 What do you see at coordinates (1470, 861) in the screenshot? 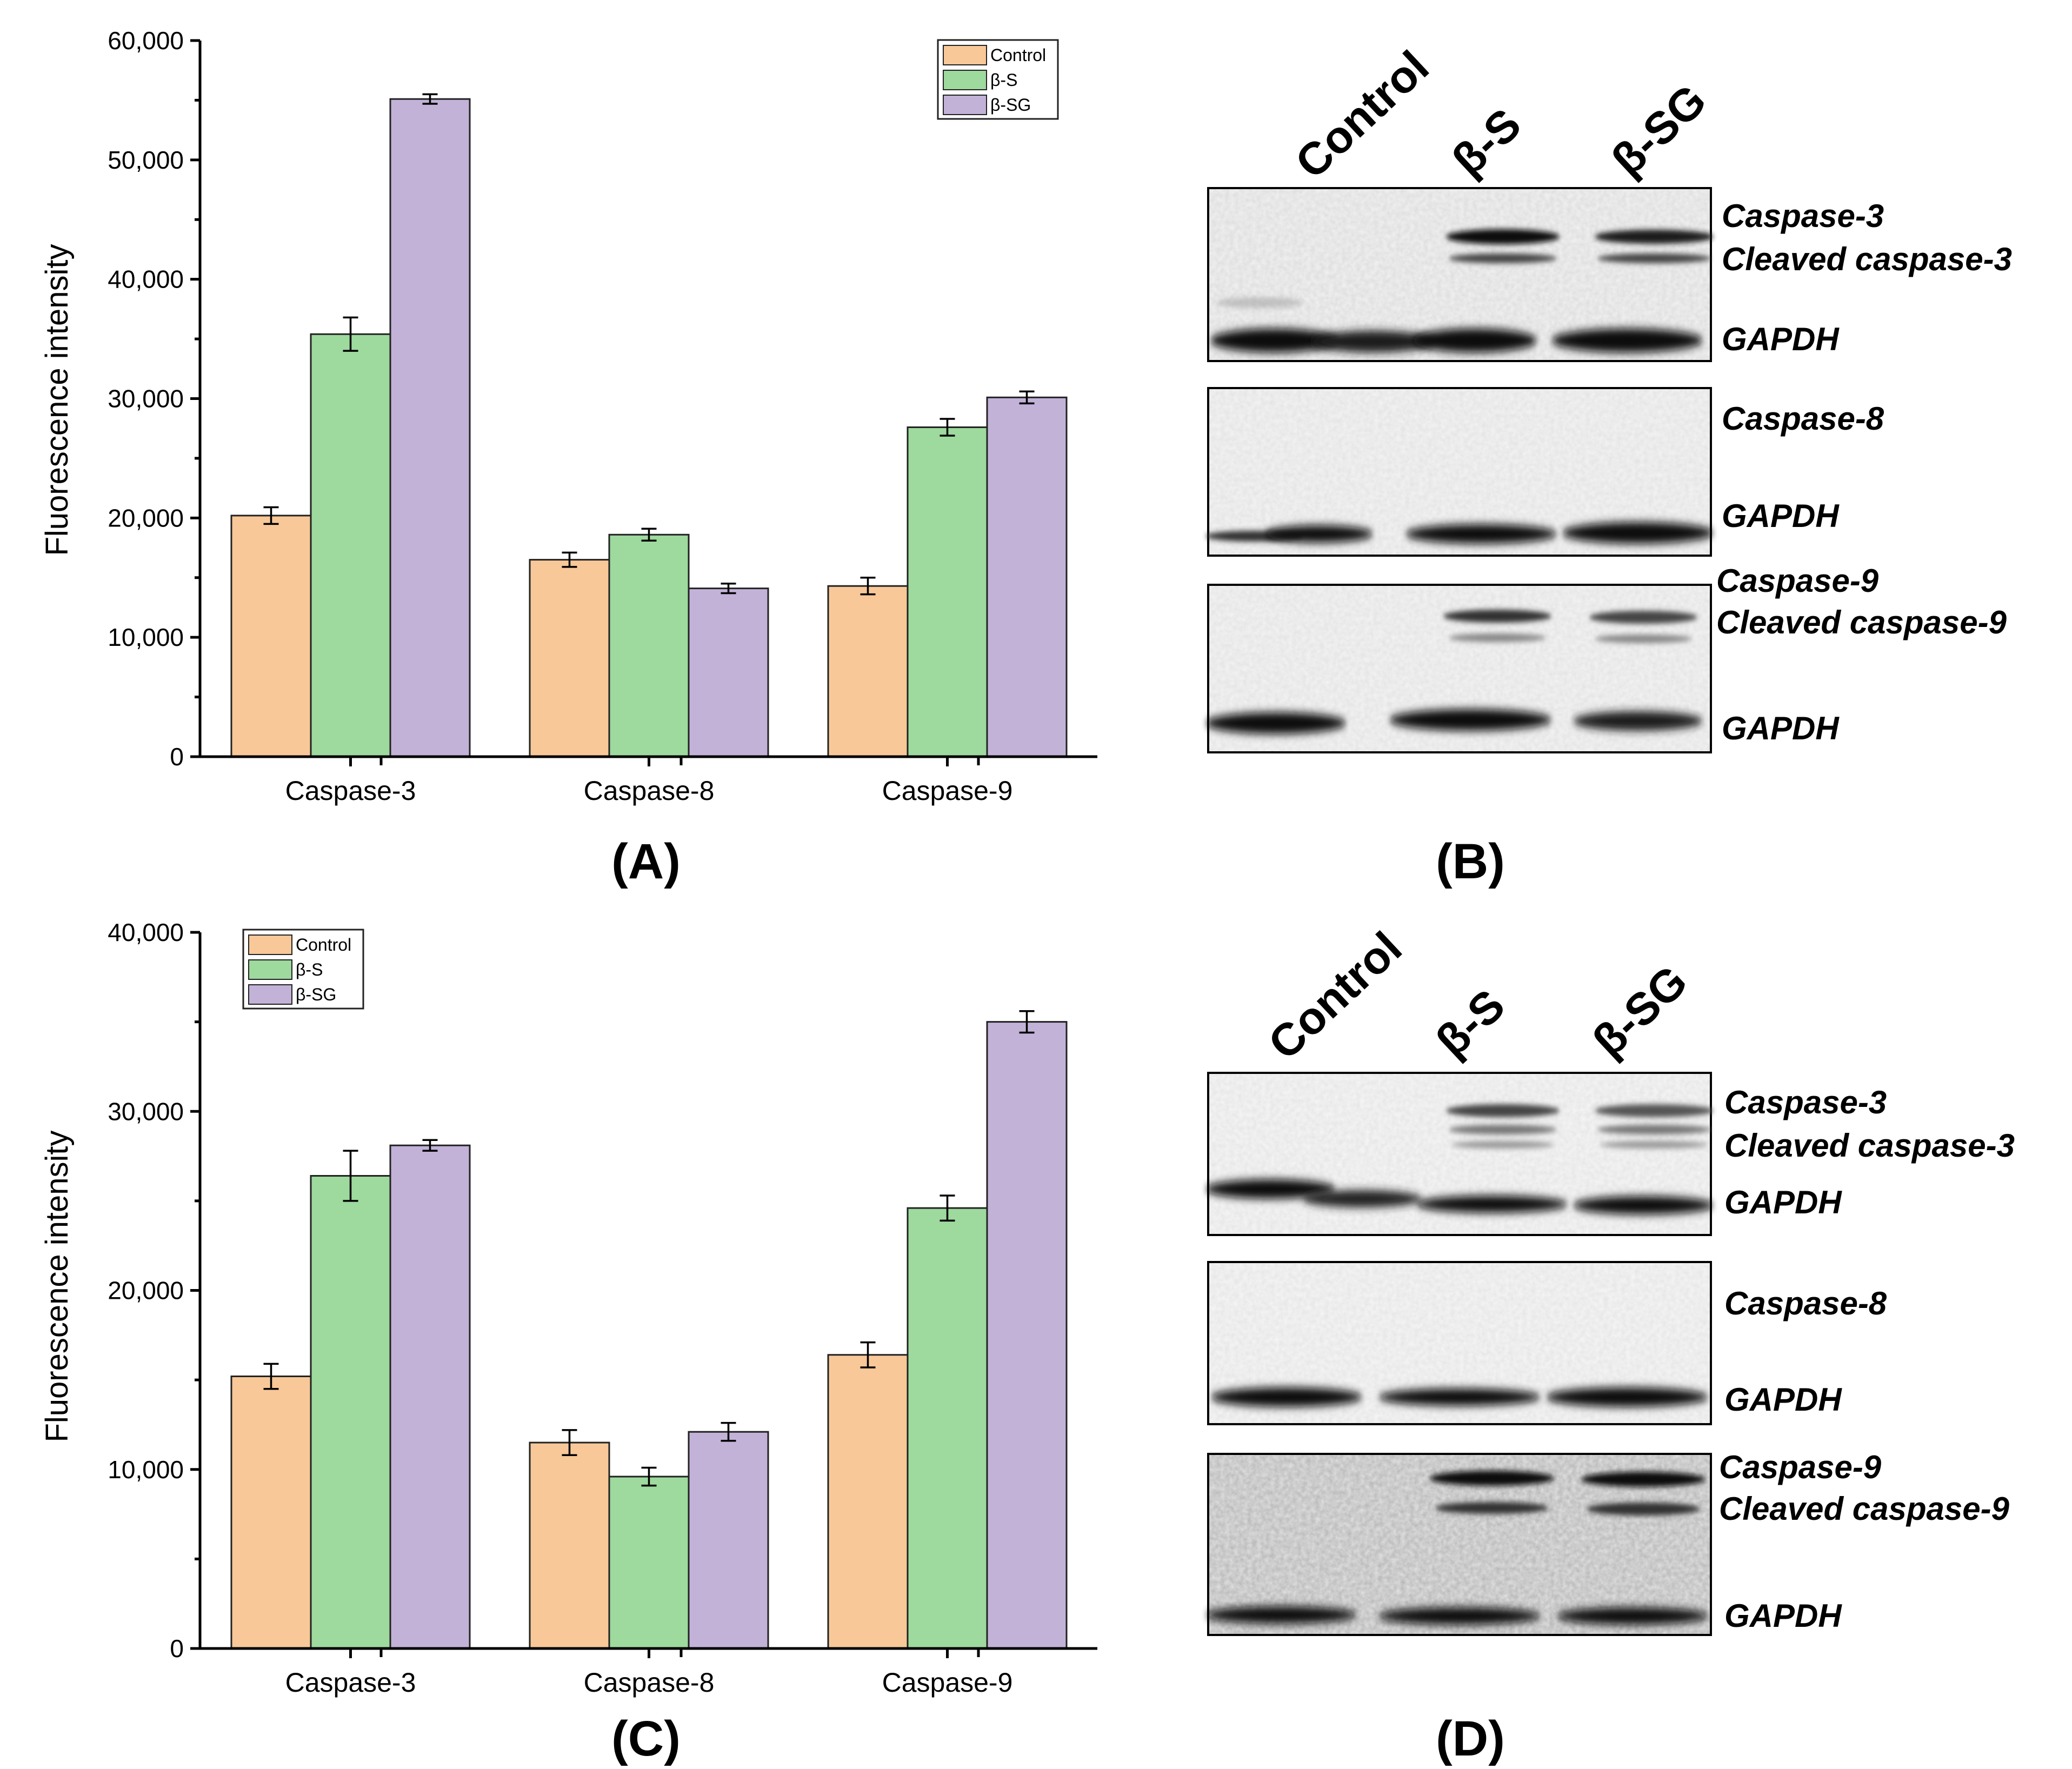
I see `panel-label-b: (B)` at bounding box center [1470, 861].